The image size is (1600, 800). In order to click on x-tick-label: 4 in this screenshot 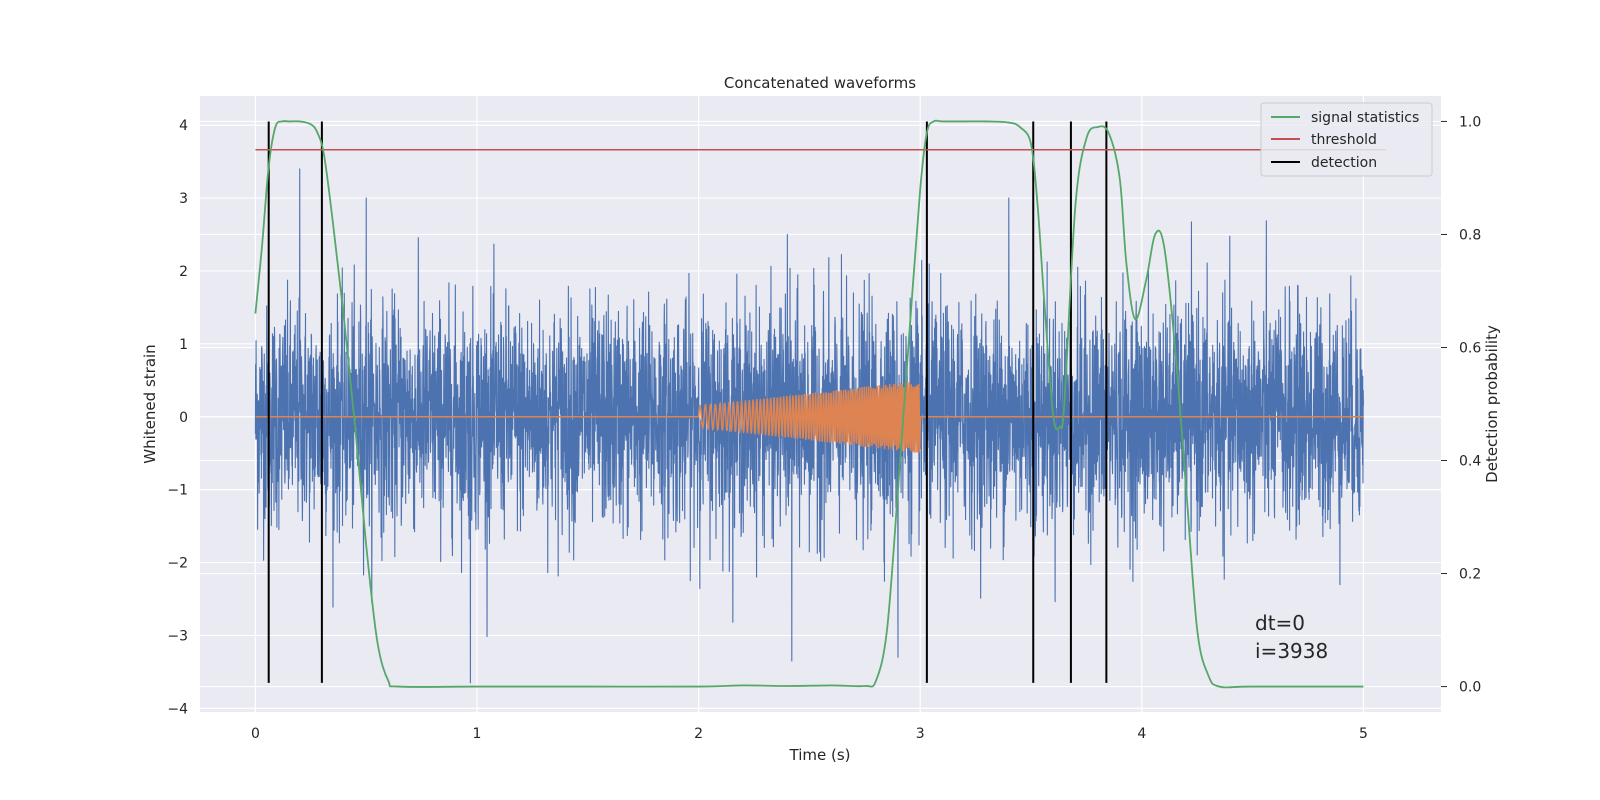, I will do `click(1141, 734)`.